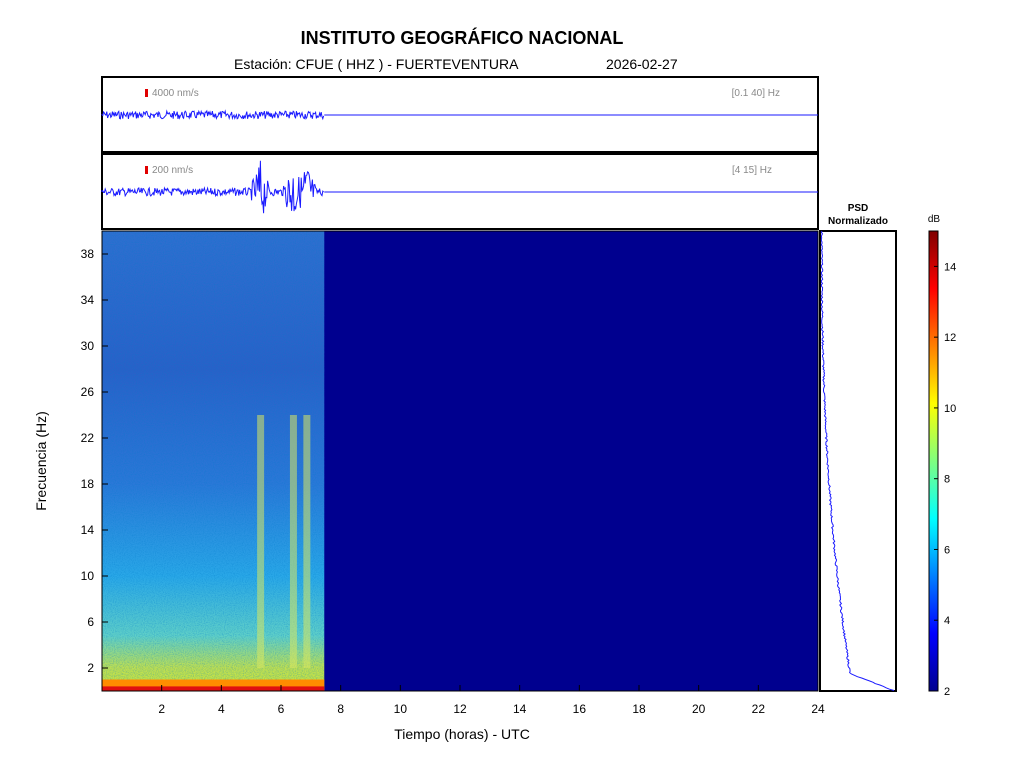 This screenshot has height=768, width=1024. Describe the element at coordinates (90, 668) in the screenshot. I see `y-tick-label-0: 2` at that location.